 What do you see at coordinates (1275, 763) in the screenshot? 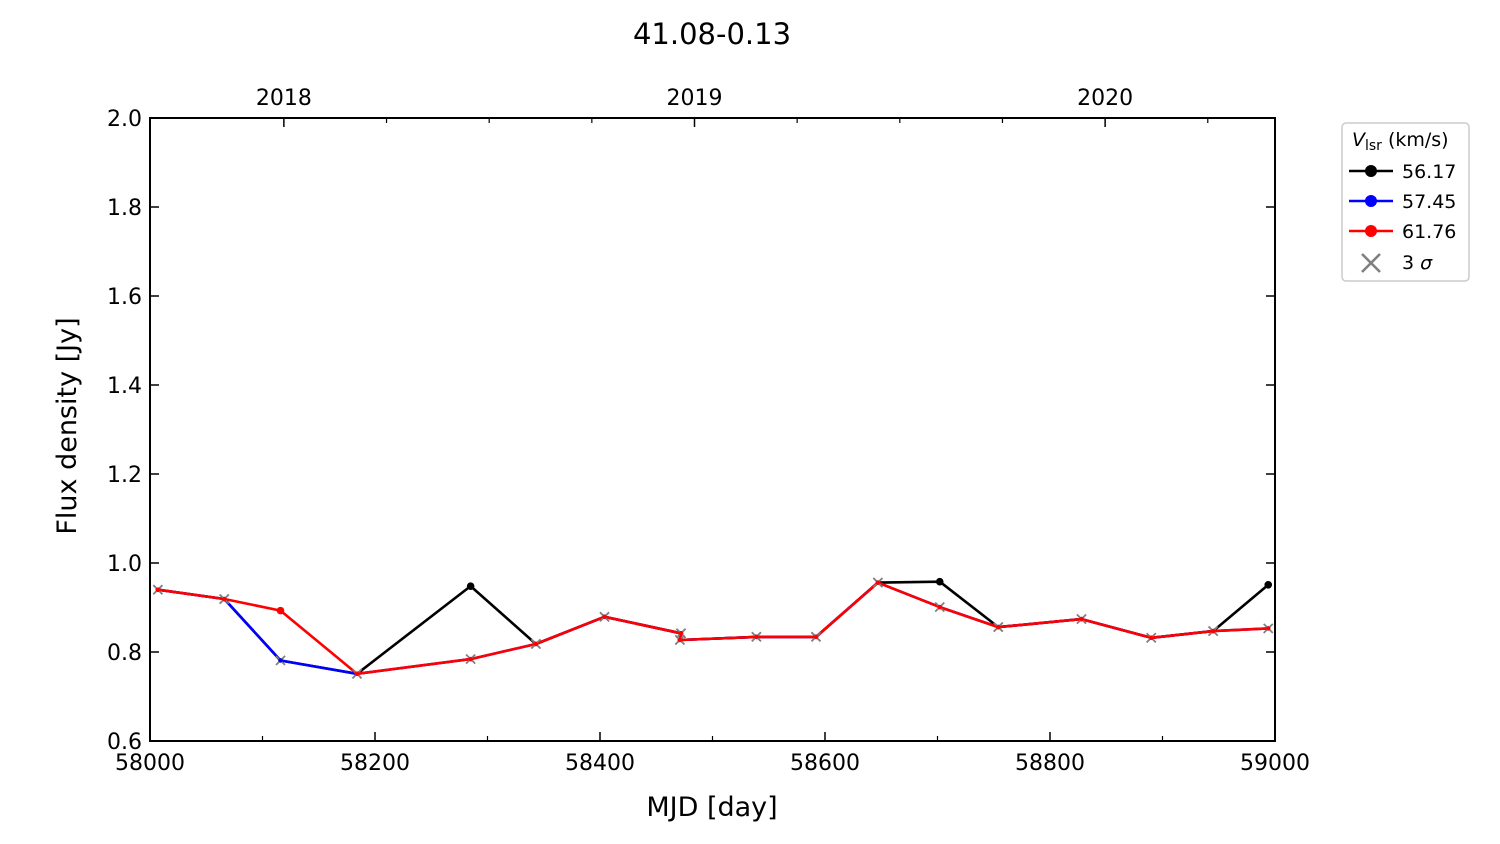
I see `x-tick-label: 59000` at bounding box center [1275, 763].